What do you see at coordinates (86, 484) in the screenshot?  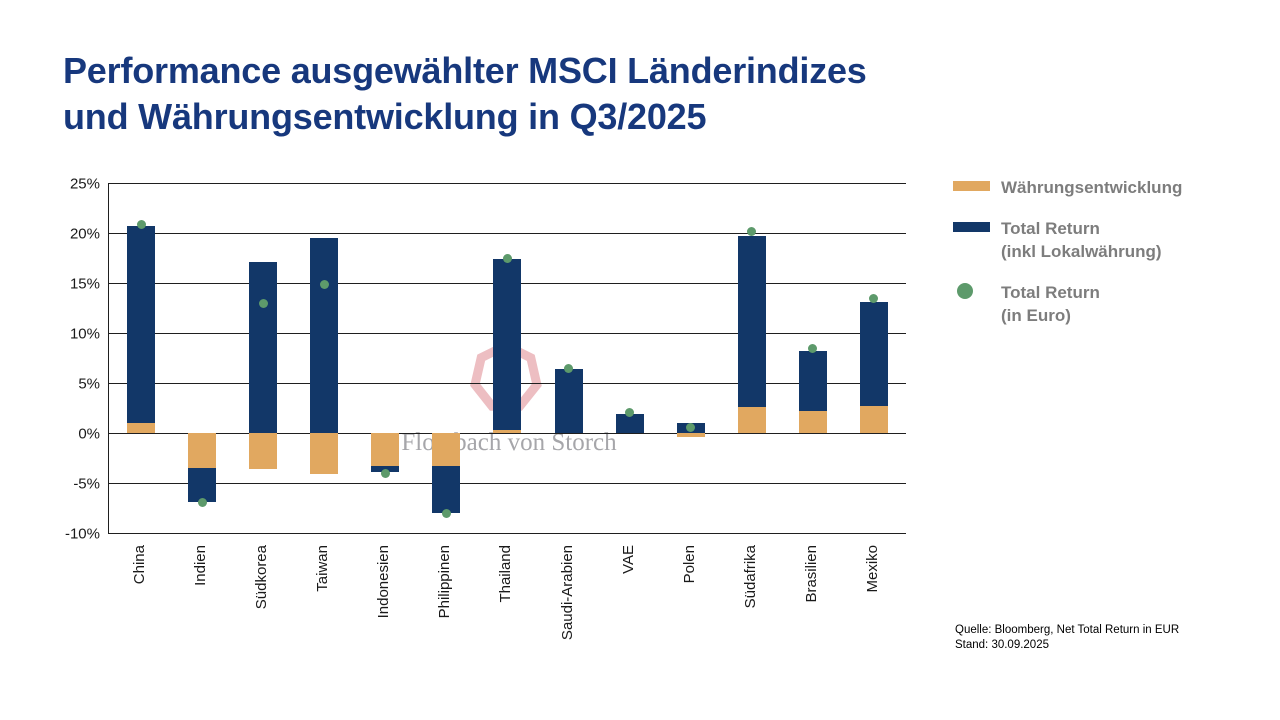 I see `y-axis-tick-label: -5%` at bounding box center [86, 484].